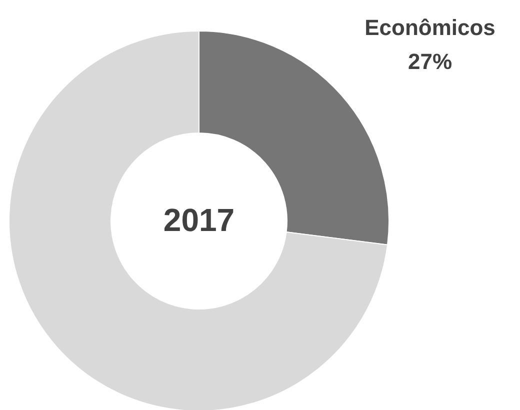  I want to click on slice-label: Econômicos, so click(430, 27).